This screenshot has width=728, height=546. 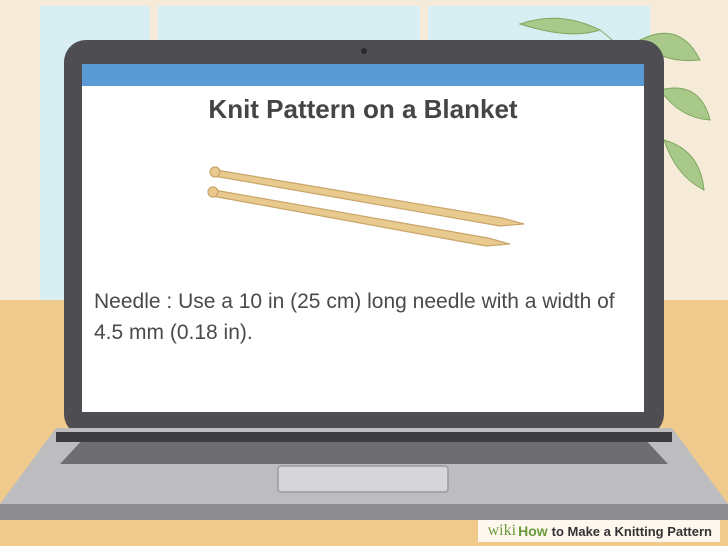 I want to click on watermark-title: to Make a Knitting Pattern, so click(x=631, y=531).